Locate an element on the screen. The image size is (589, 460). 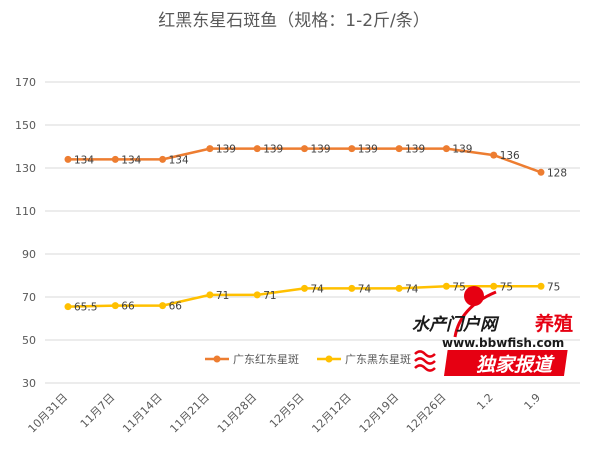
legend-label: 广东黑东星斑 is located at coordinates (378, 359).